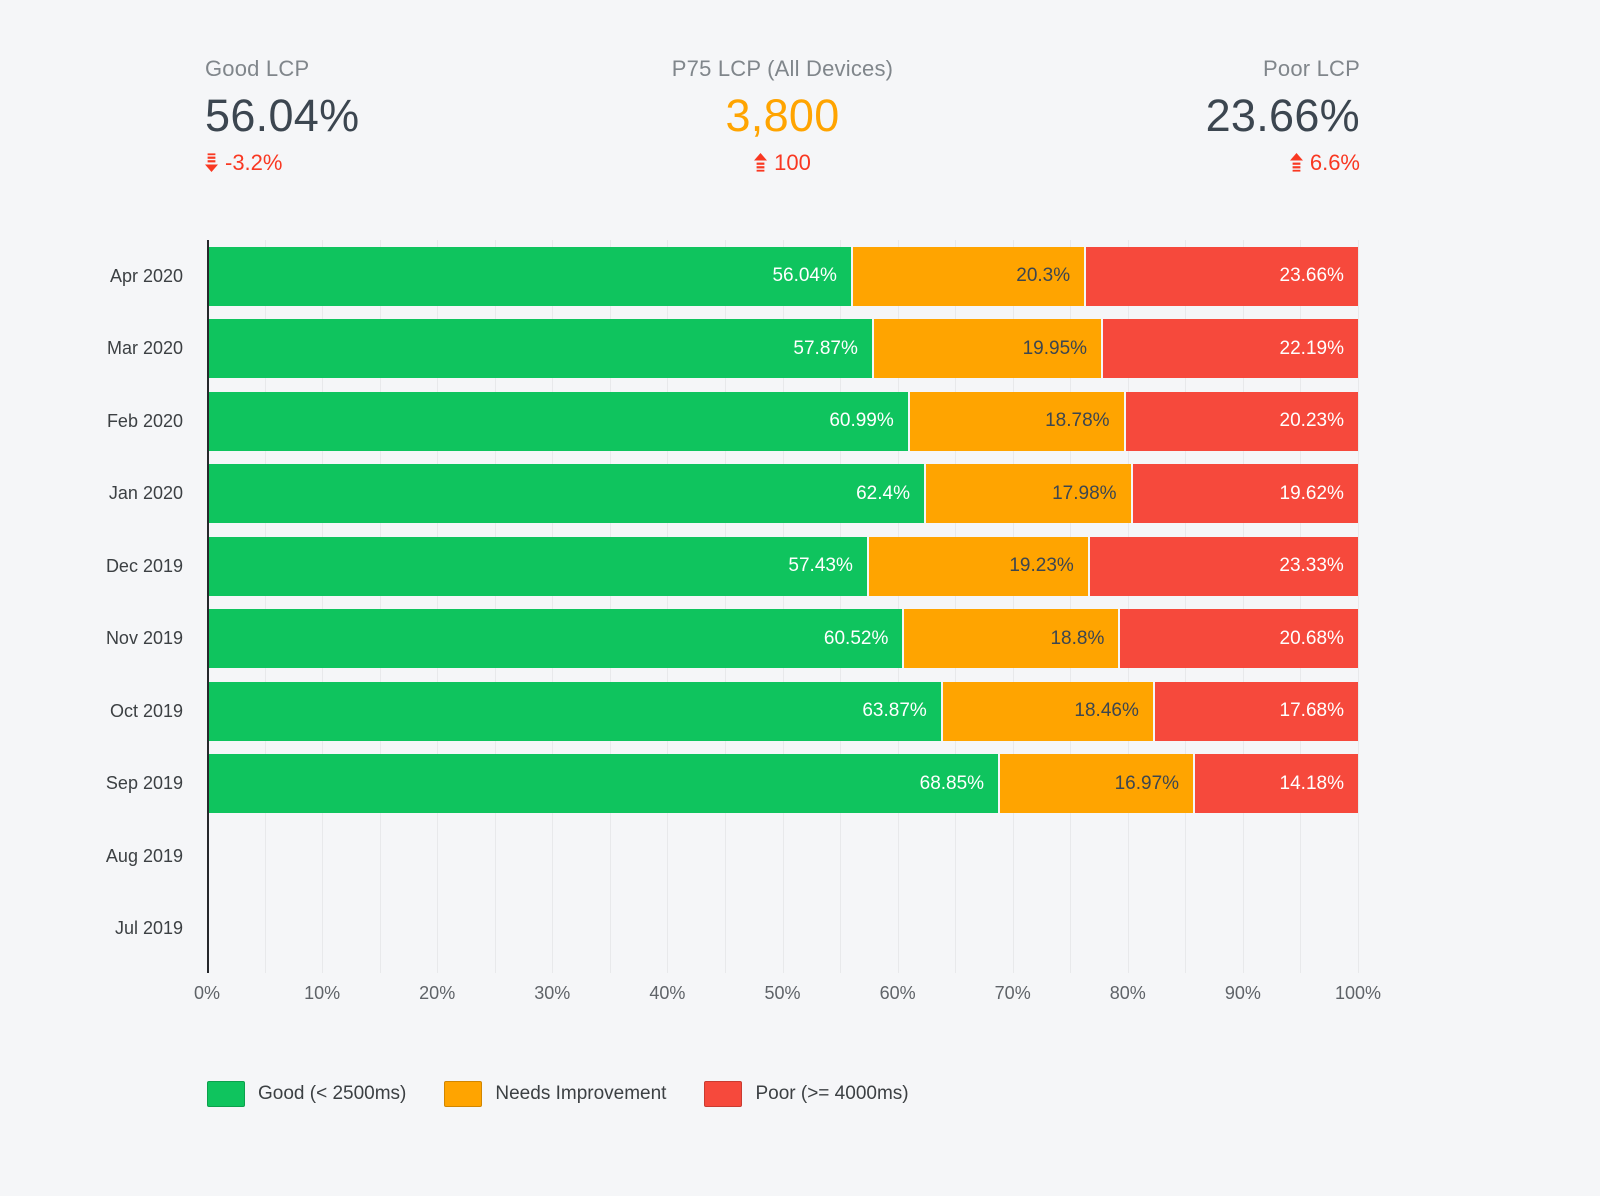 This screenshot has width=1600, height=1196. What do you see at coordinates (1223, 566) in the screenshot?
I see `bar-segment: 23.33%` at bounding box center [1223, 566].